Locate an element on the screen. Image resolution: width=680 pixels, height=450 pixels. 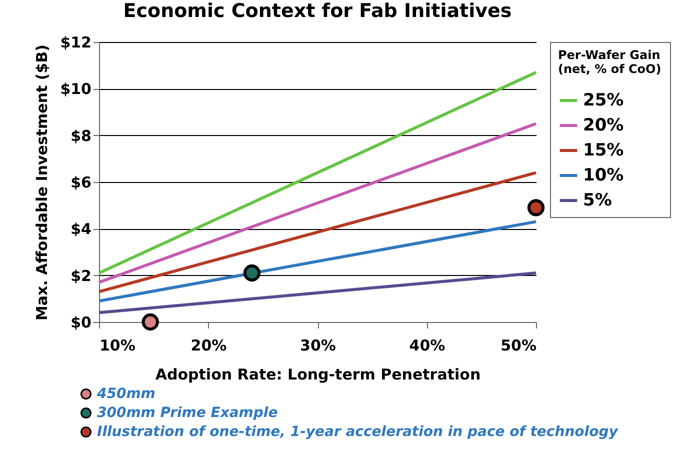
legend-label: 15% is located at coordinates (603, 150).